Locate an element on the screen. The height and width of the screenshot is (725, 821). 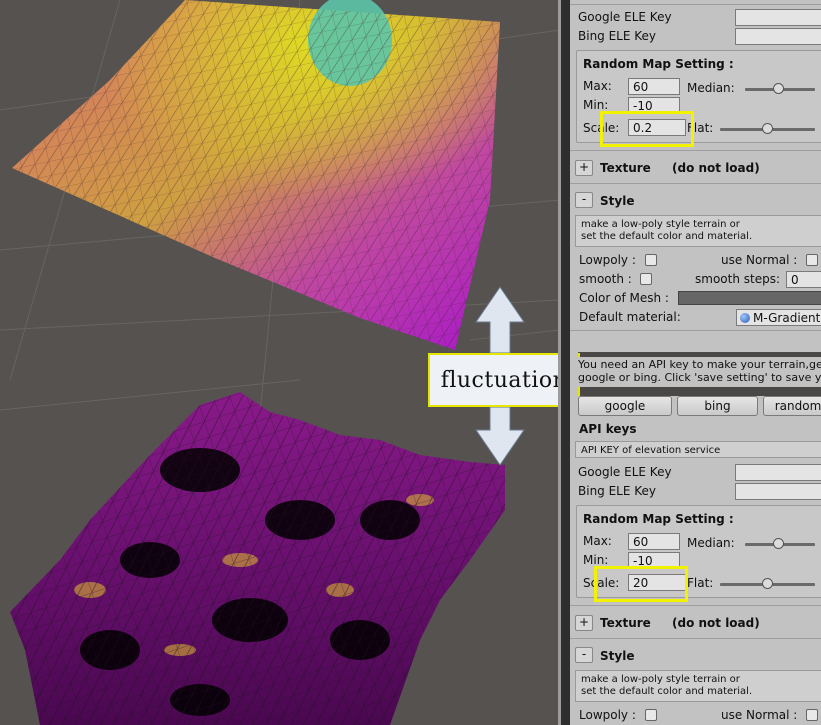
style-note-line1: make a low-poly style terrain or is located at coordinates (660, 224).